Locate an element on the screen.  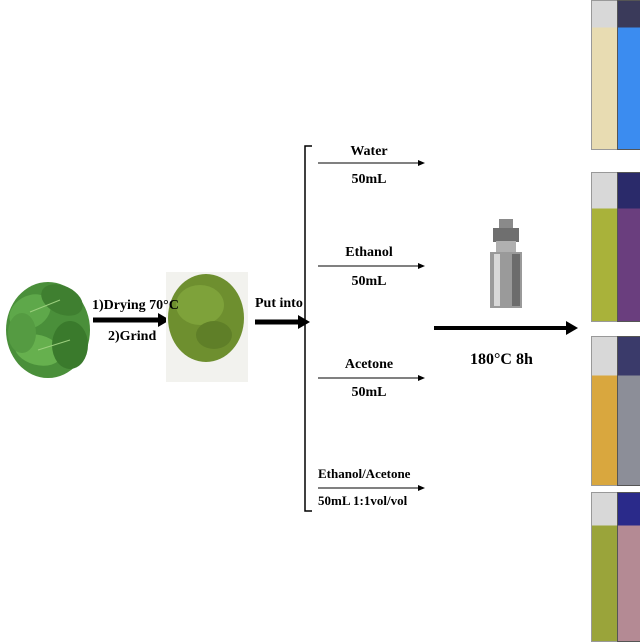
vial-water-uv is located at coordinates (628, 75).